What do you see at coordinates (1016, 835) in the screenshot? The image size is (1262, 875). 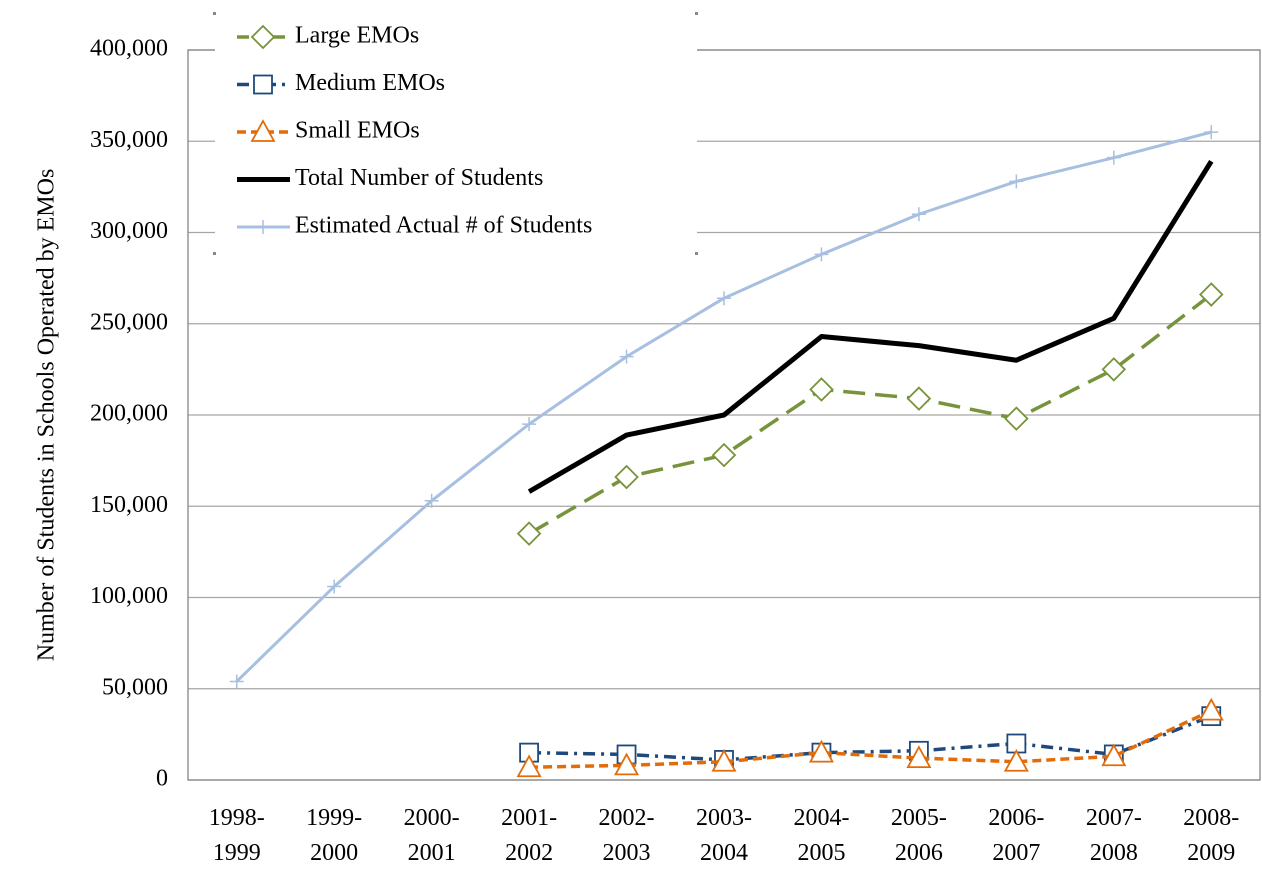 I see `x-tick-label: 2006-2007` at bounding box center [1016, 835].